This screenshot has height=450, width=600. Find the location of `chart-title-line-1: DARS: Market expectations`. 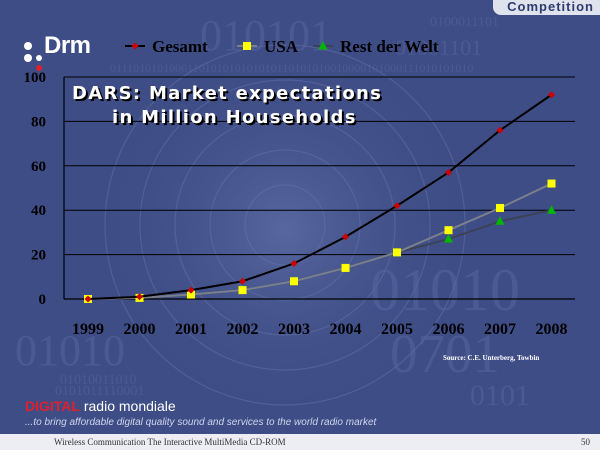

chart-title-line-1: DARS: Market expectations is located at coordinates (227, 93).